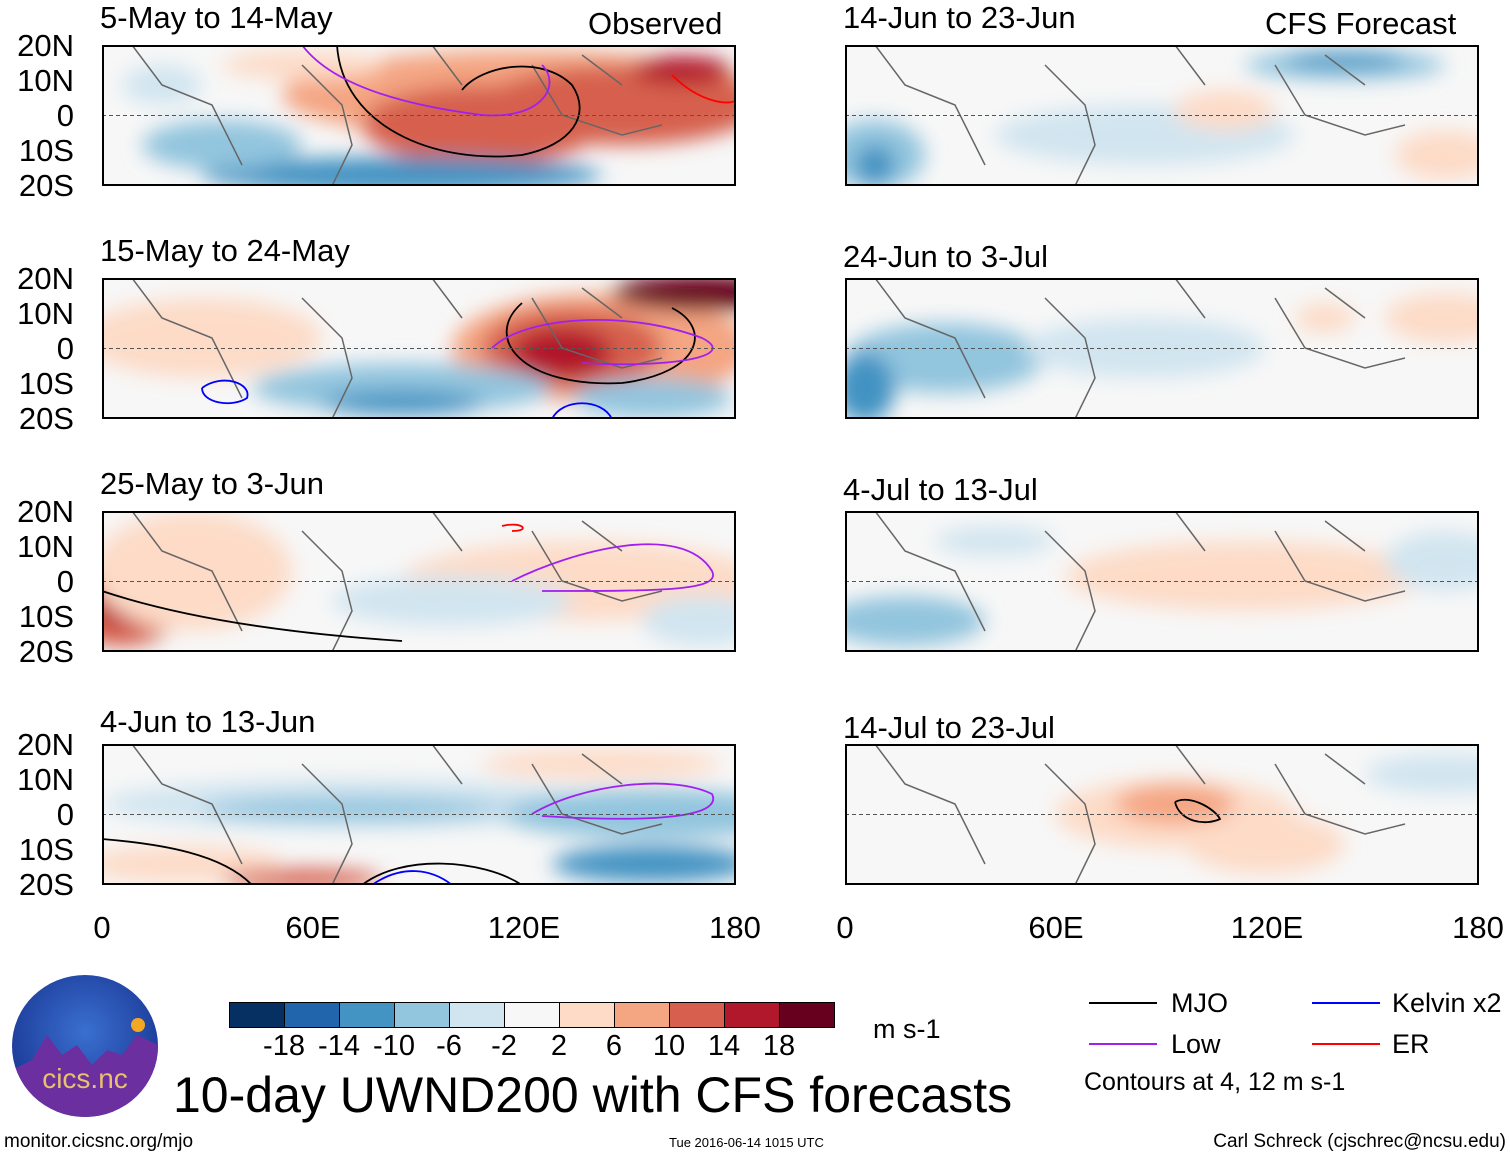 The height and width of the screenshot is (1158, 1510). What do you see at coordinates (394, 1046) in the screenshot?
I see `colorbar-label: -10` at bounding box center [394, 1046].